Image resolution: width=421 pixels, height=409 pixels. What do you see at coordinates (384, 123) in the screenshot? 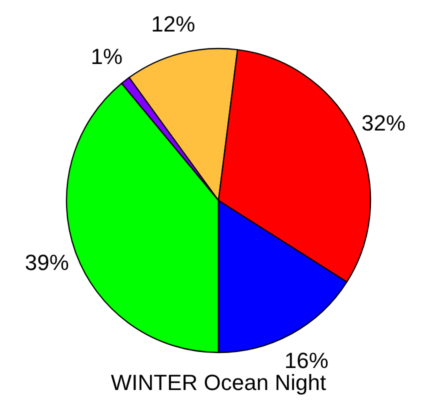
I see `data-label: 32%` at bounding box center [384, 123].